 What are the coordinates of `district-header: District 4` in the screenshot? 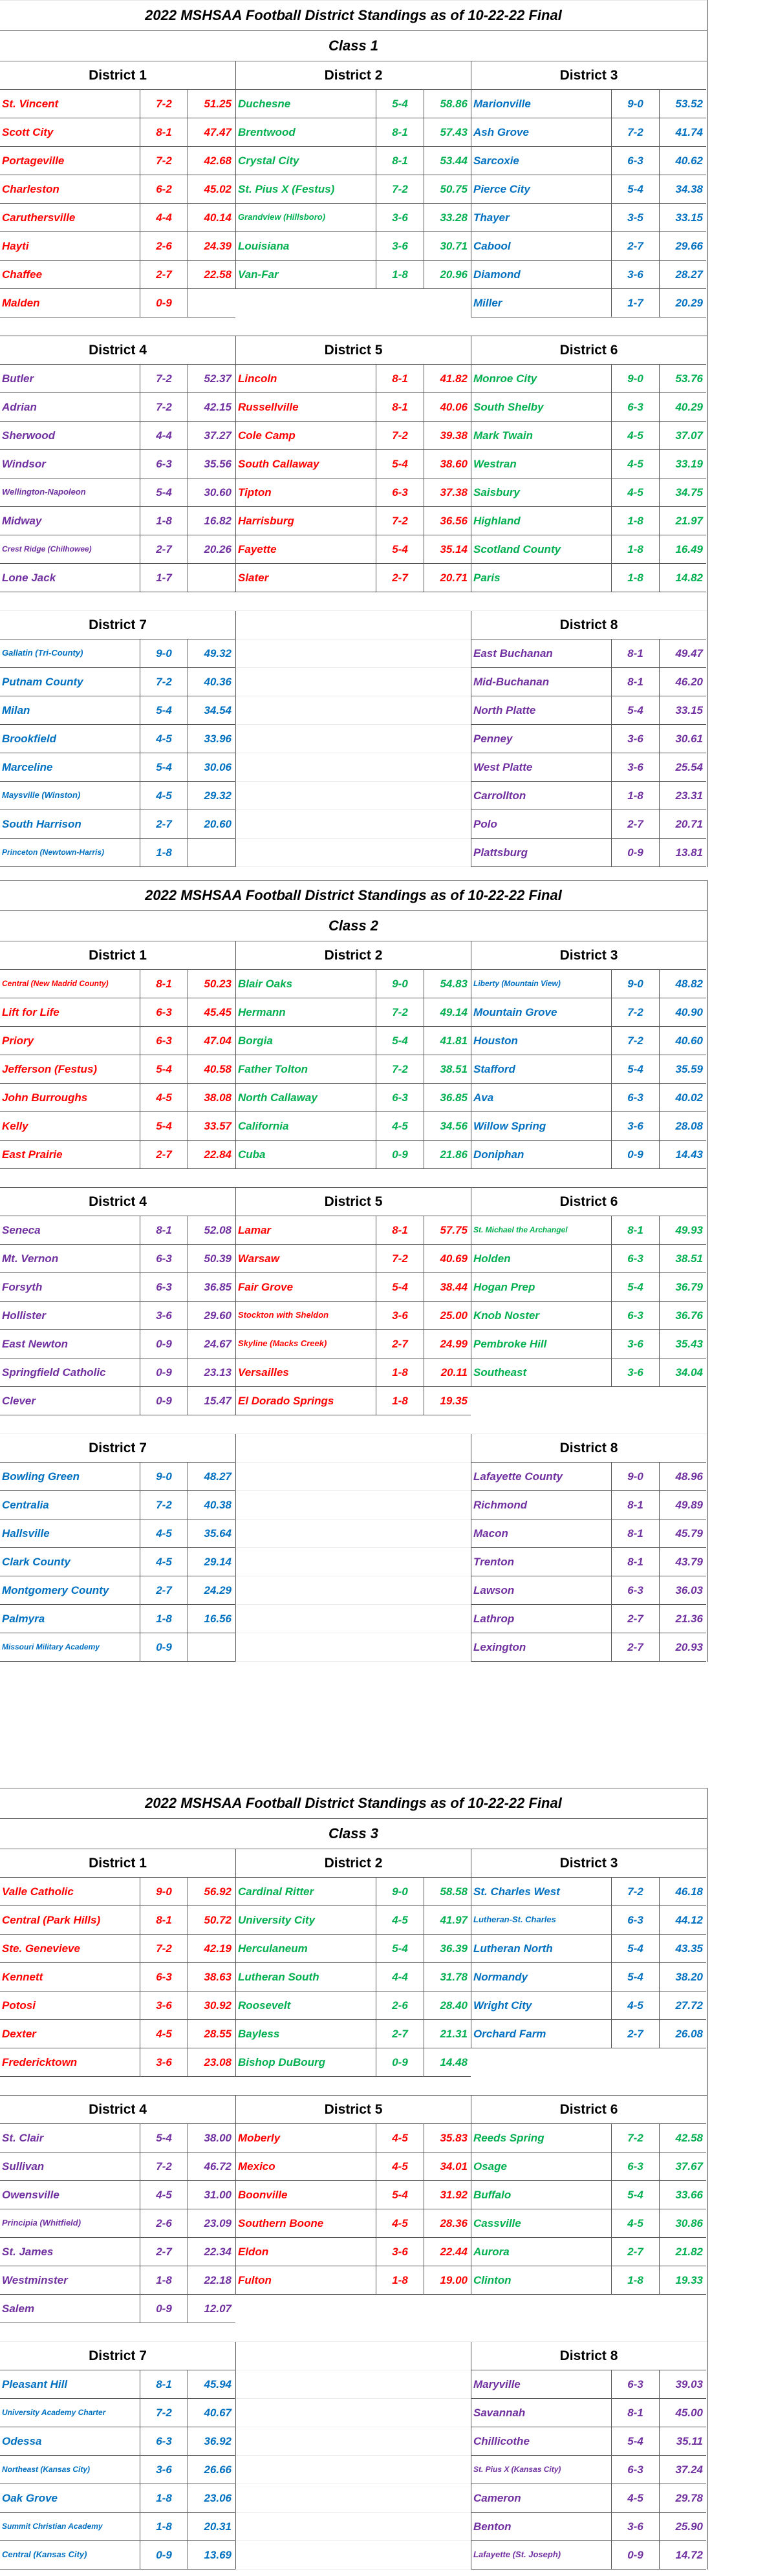 It's located at (117, 1202).